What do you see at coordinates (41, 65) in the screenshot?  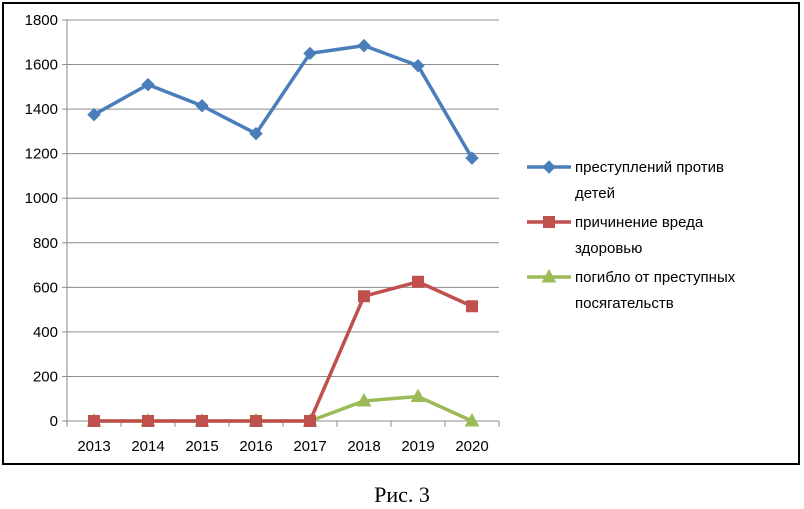 I see `y-tick-label: 1600` at bounding box center [41, 65].